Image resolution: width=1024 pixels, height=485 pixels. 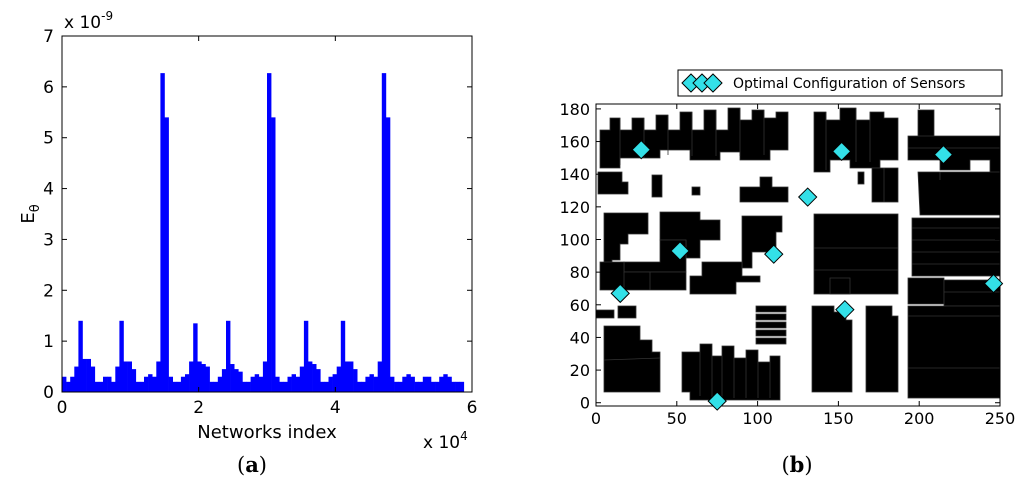 I want to click on x-tick-label: 2, so click(x=198, y=408).